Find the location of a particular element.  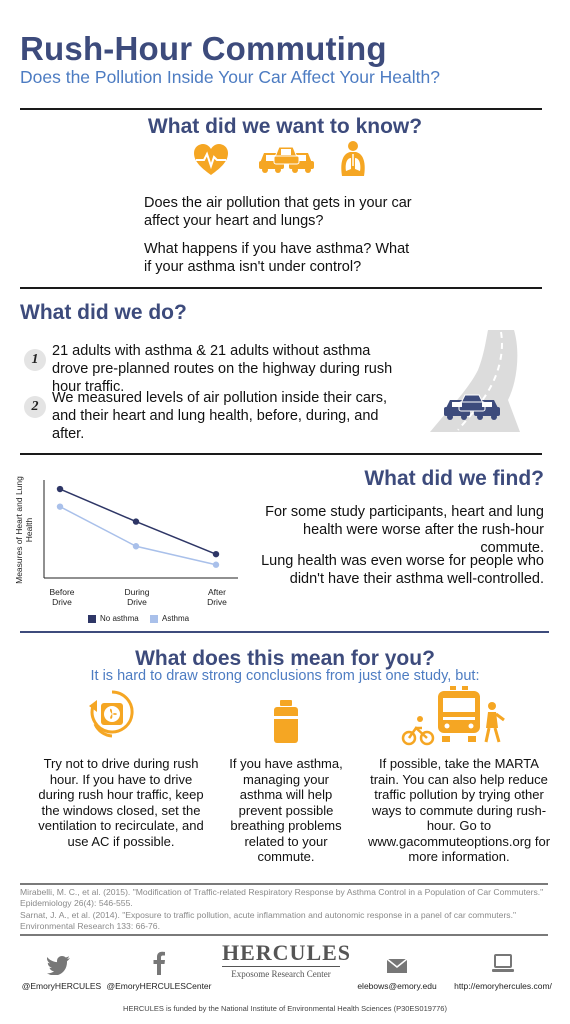

website-link: http://emoryhercules.com/ is located at coordinates (503, 986).